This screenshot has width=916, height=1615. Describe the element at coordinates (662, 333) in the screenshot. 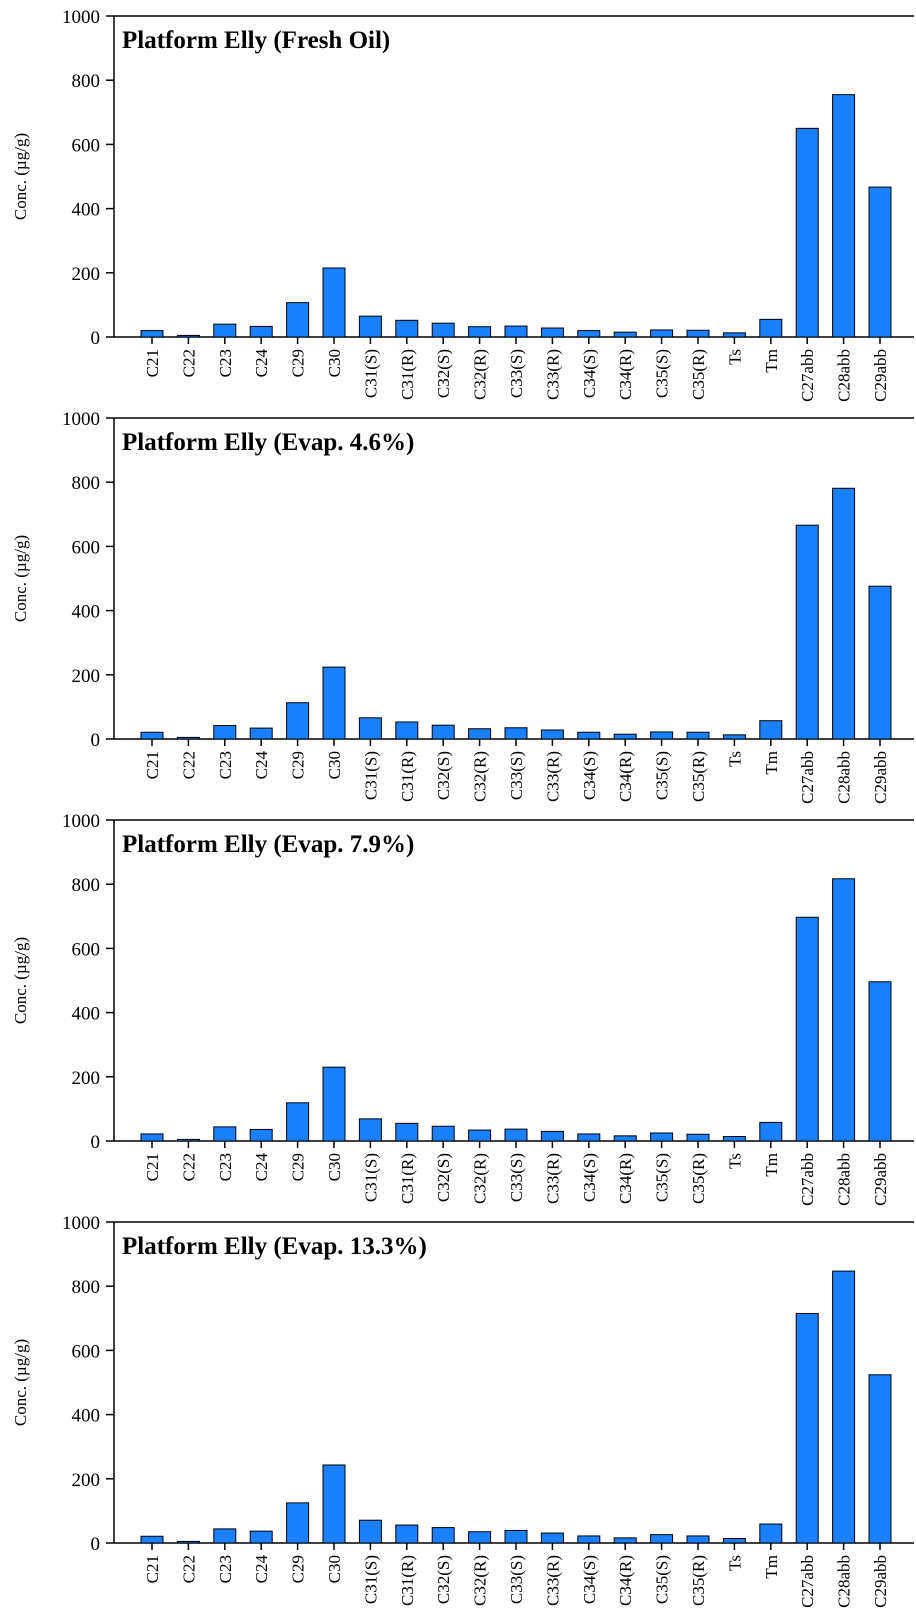

I see `bar-C35(S)` at that location.